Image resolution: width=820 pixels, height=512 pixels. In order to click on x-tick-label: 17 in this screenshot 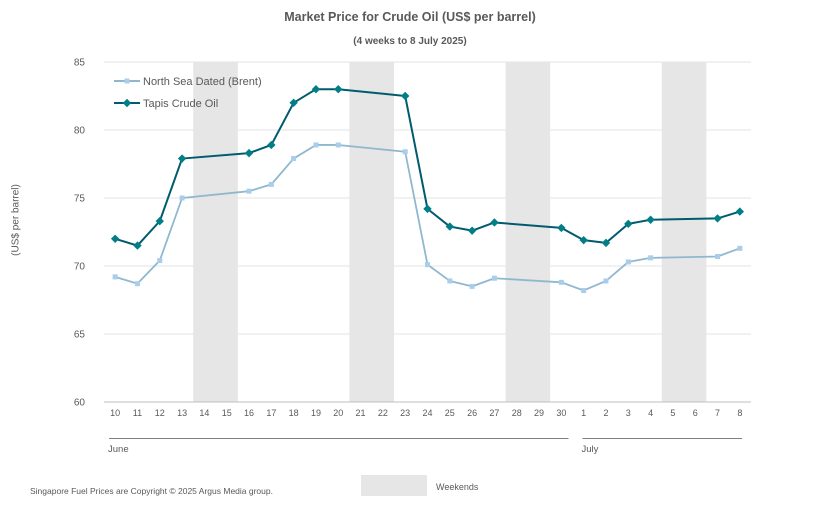, I will do `click(271, 413)`.